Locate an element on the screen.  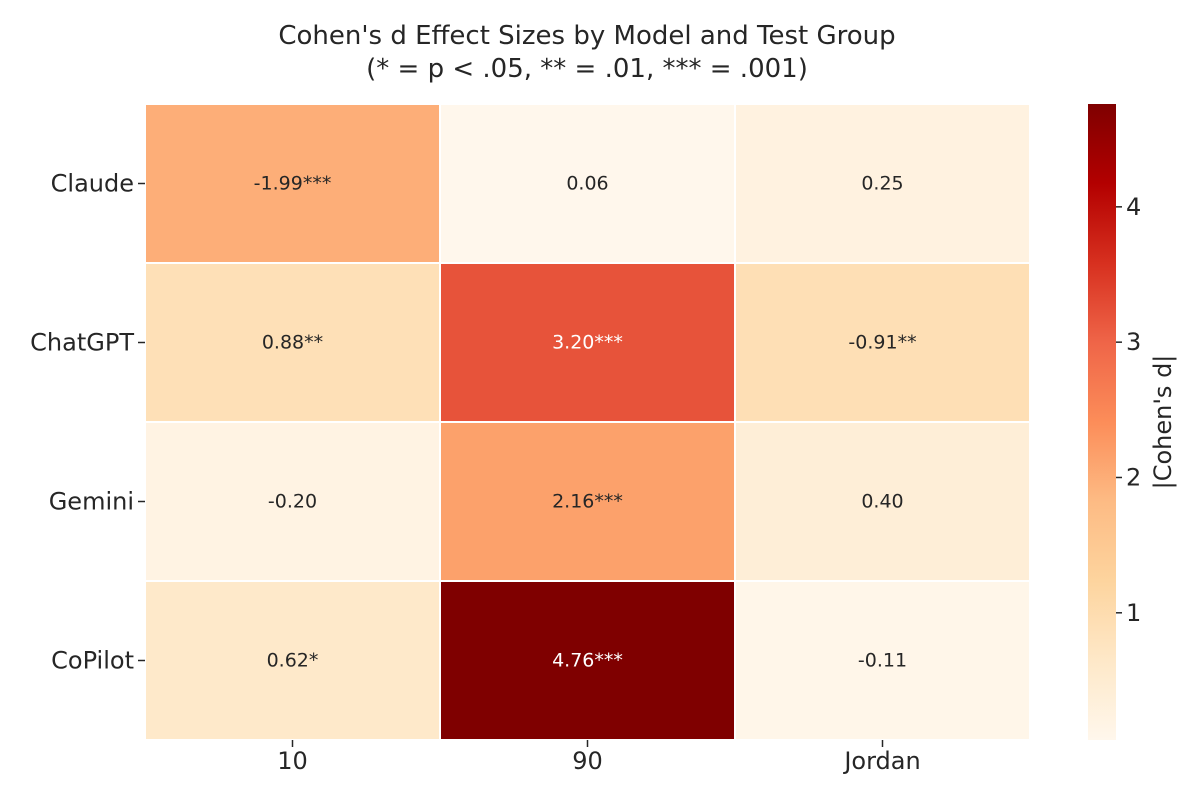
colorbar-gradient is located at coordinates (1102, 422).